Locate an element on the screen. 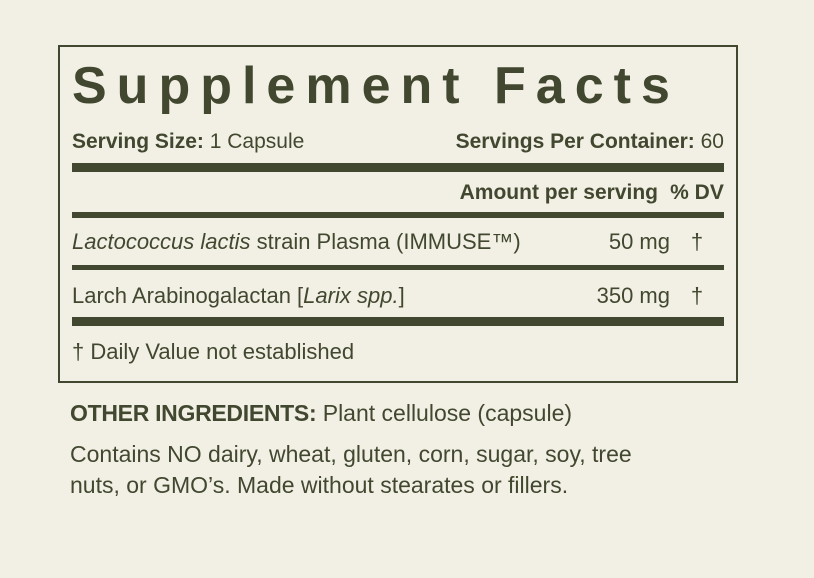 Image resolution: width=814 pixels, height=578 pixels. ingredient-name-post: strain Plasma (IMMUSE™) is located at coordinates (385, 241).